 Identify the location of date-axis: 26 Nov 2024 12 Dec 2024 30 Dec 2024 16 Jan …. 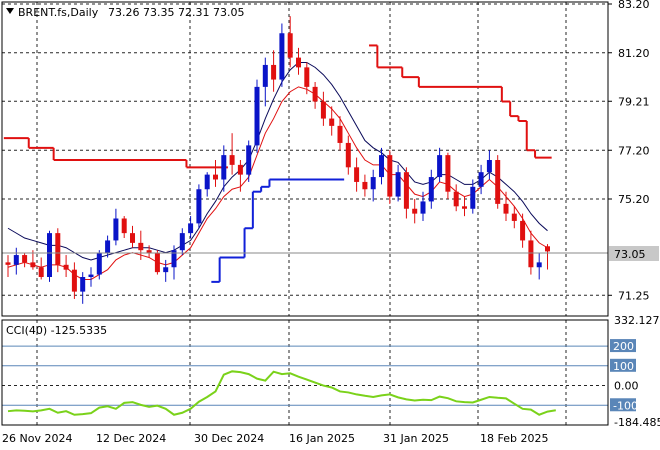
(275, 438).